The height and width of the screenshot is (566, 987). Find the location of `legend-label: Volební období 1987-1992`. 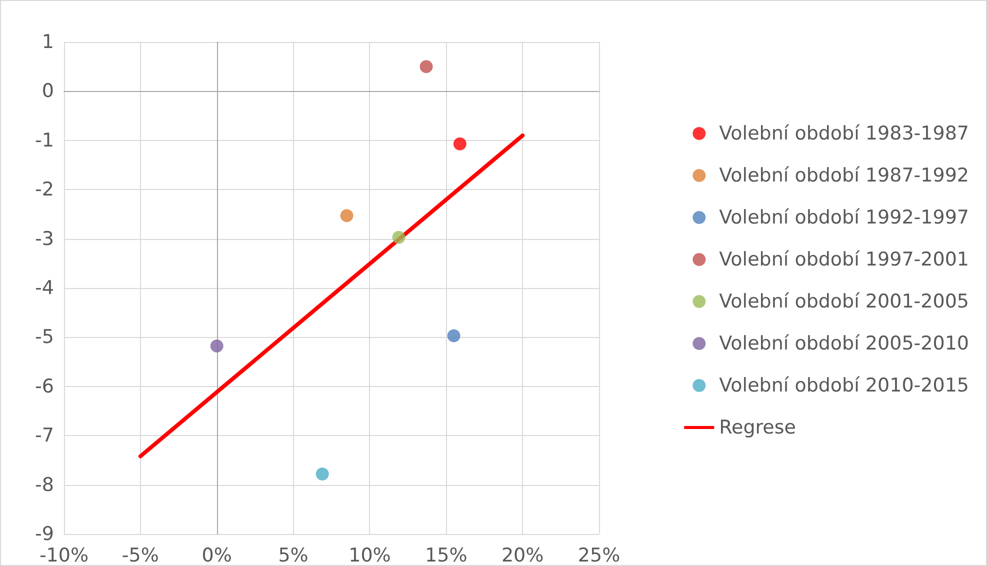

legend-label: Volební období 1987-1992 is located at coordinates (844, 175).